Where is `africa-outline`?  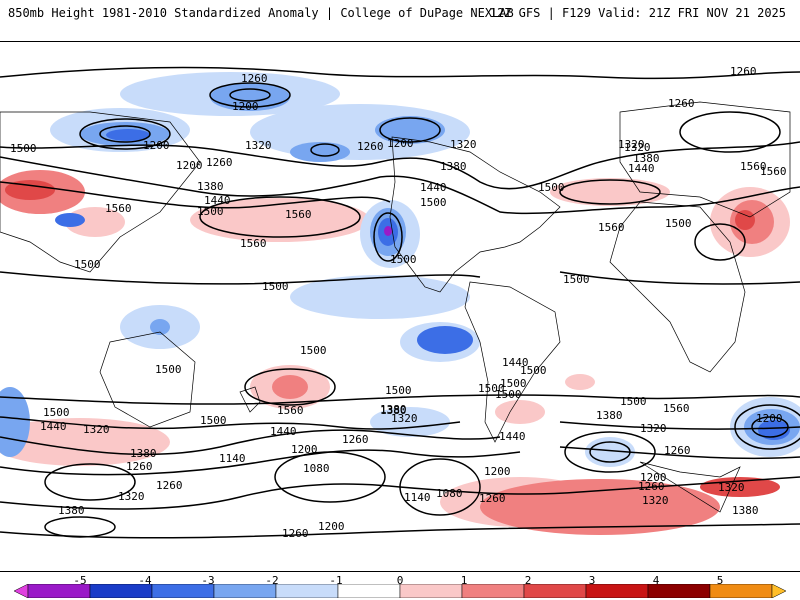
africa-outline is located at coordinates (677, 287).